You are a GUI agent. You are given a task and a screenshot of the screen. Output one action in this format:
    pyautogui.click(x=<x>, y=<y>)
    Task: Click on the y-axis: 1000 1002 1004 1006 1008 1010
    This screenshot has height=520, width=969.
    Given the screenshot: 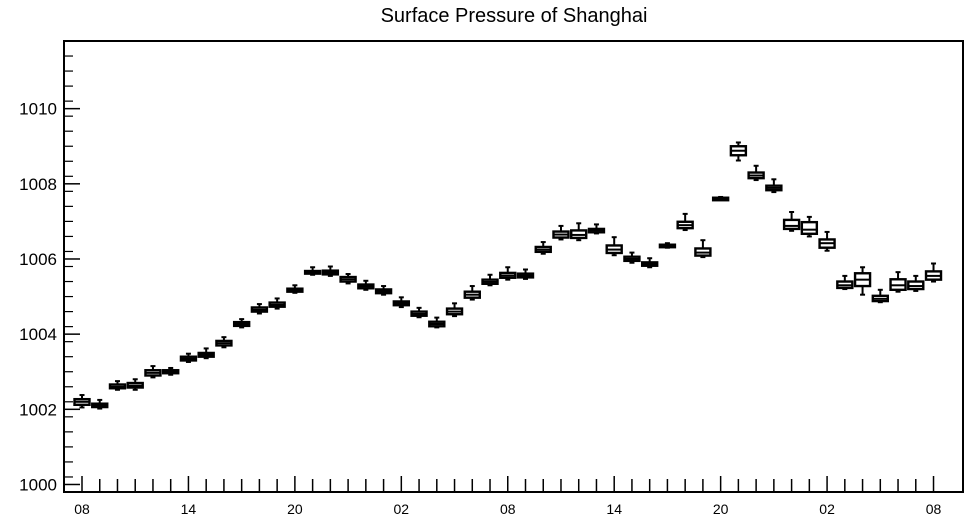 What is the action you would take?
    pyautogui.click(x=49, y=267)
    